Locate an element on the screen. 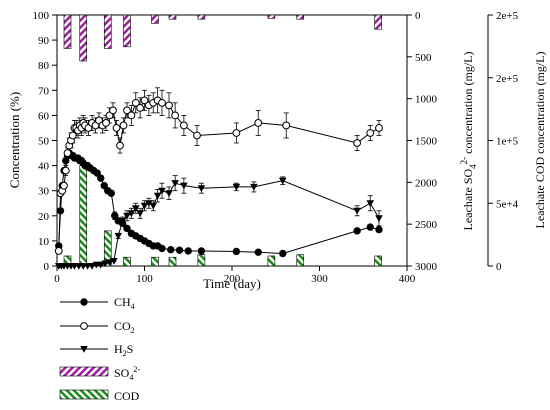 The image size is (550, 410). y-axis-cod: 0 5e+4 1e+5 2e+5 2e+5 is located at coordinates (503, 141).